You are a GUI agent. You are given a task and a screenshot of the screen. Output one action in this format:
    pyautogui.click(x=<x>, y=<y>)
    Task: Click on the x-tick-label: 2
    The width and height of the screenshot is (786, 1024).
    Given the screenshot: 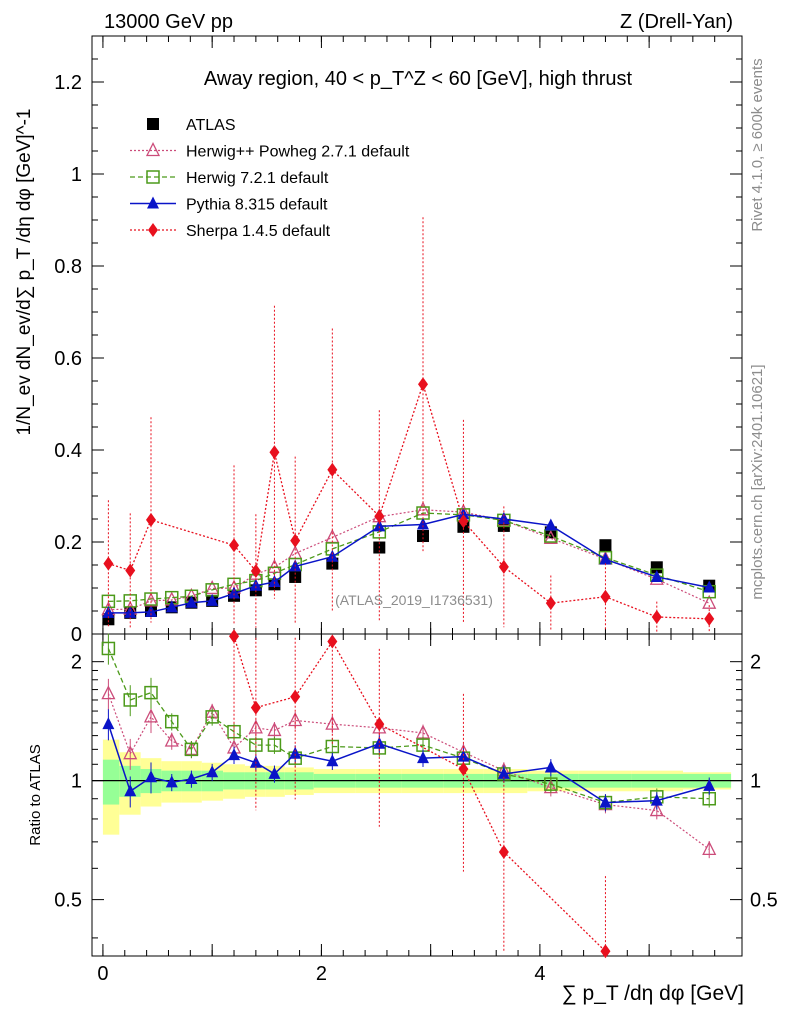 What is the action you would take?
    pyautogui.click(x=321, y=974)
    